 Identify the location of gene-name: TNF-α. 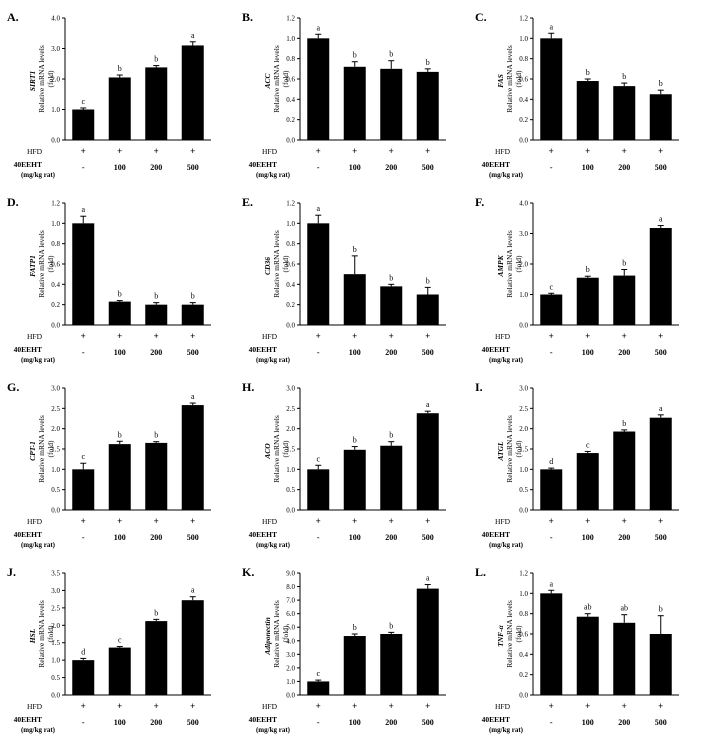
(500, 635).